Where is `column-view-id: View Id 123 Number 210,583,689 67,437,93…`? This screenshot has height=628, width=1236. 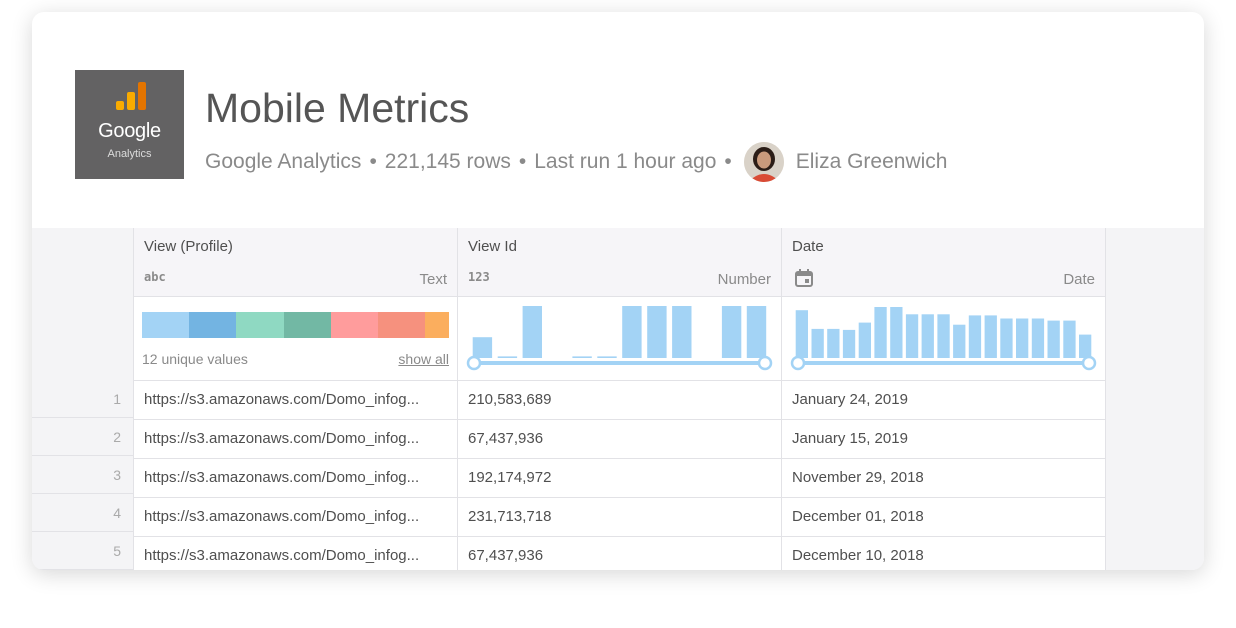 column-view-id: View Id 123 Number 210,583,689 67,437,93… is located at coordinates (619, 399).